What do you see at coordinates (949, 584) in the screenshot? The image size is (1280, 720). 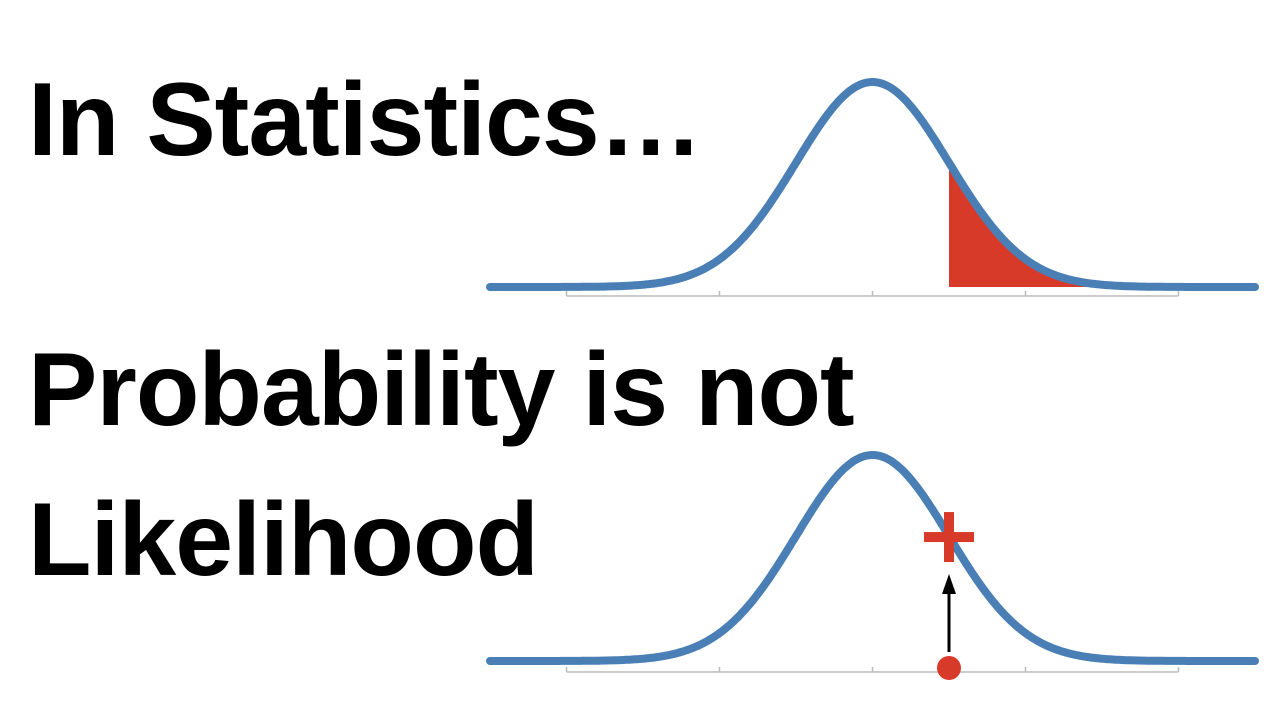 I see `arrow-head` at bounding box center [949, 584].